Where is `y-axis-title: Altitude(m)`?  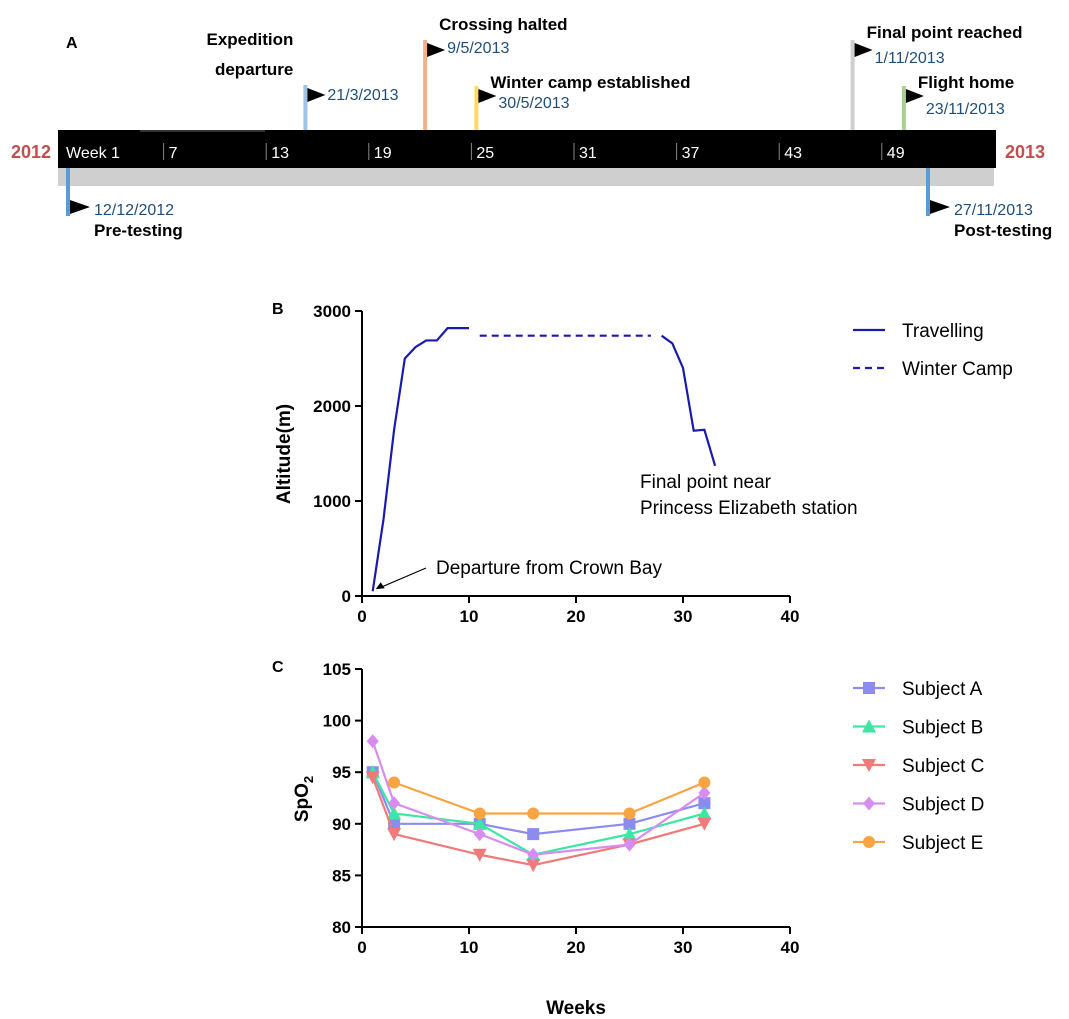 y-axis-title: Altitude(m) is located at coordinates (284, 454).